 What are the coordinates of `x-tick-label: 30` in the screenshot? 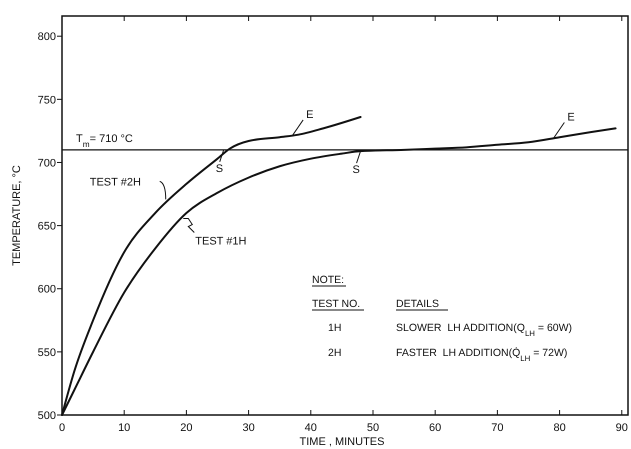 It's located at (248, 428).